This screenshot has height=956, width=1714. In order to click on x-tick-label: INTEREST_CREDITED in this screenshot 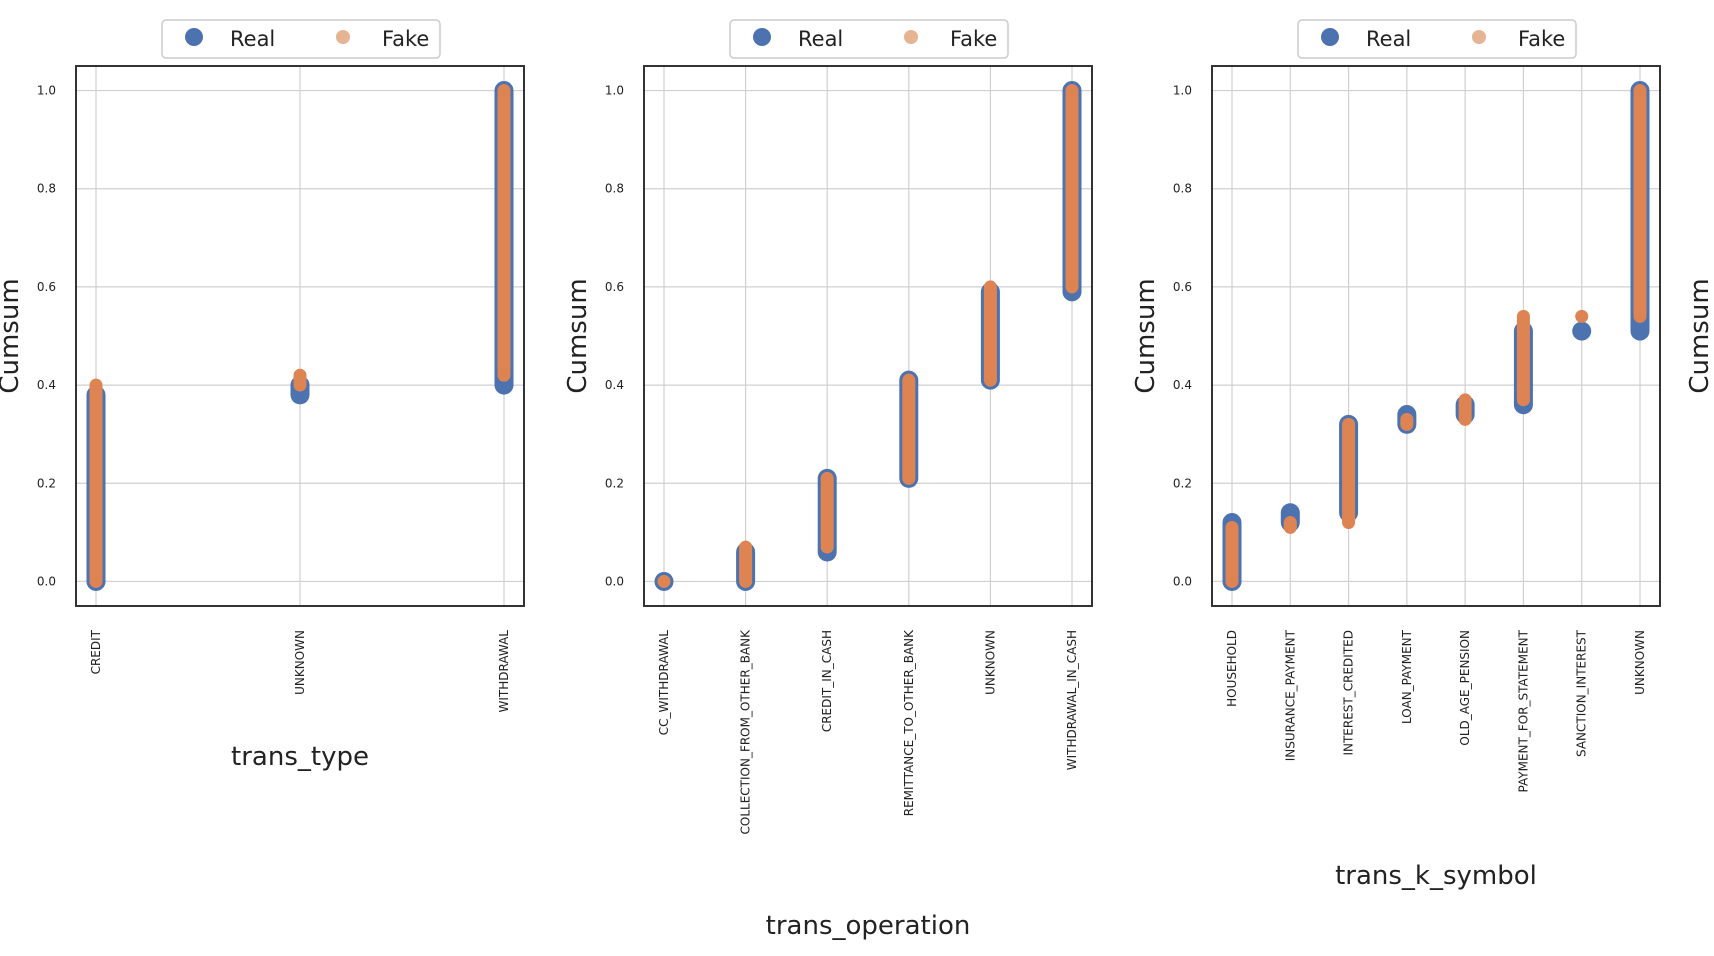, I will do `click(1349, 693)`.